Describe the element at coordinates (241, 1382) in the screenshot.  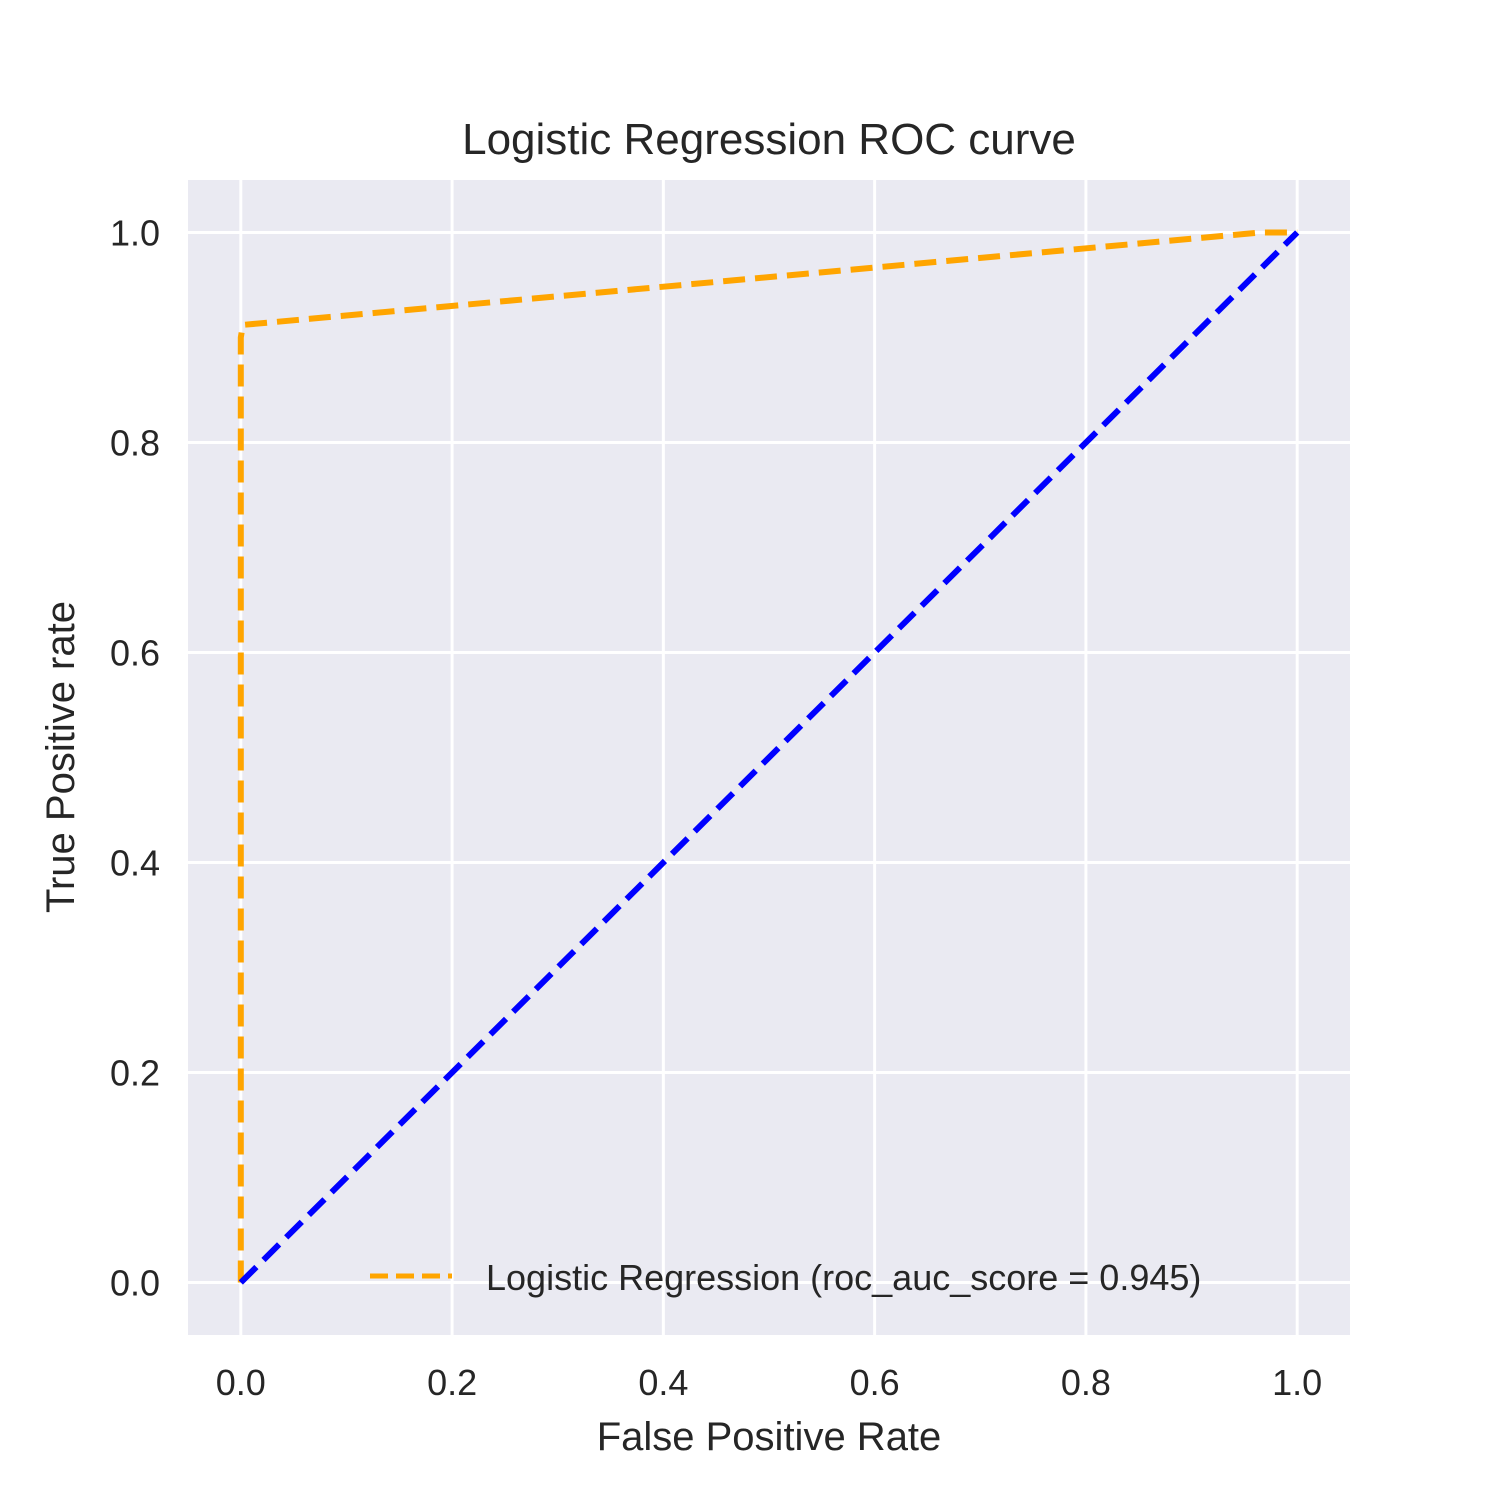
I see `x-tick-label: 0.0` at that location.